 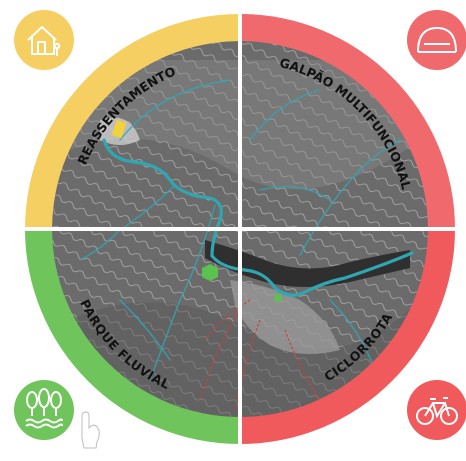 What do you see at coordinates (119, 129) in the screenshot?
I see `reassentamento-marker` at bounding box center [119, 129].